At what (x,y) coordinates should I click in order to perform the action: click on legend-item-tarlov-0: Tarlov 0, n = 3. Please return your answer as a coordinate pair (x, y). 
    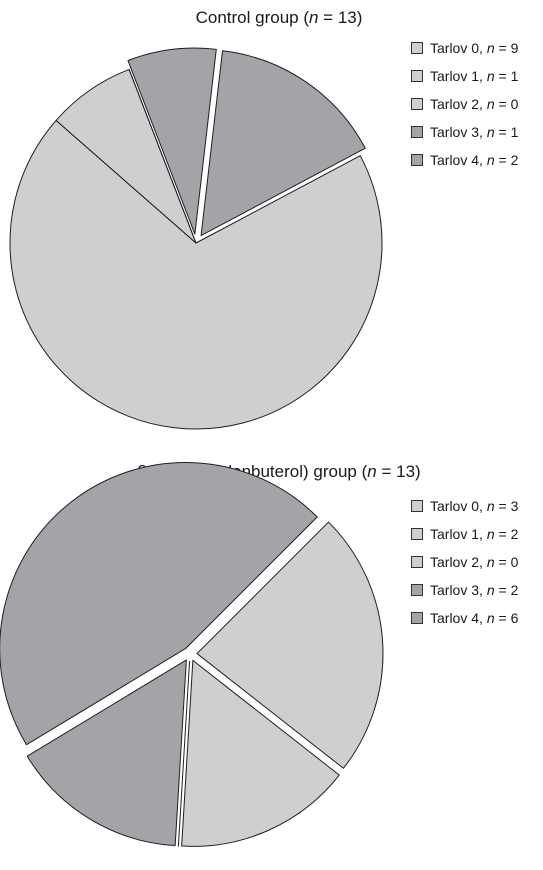
    Looking at the image, I should click on (464, 510).